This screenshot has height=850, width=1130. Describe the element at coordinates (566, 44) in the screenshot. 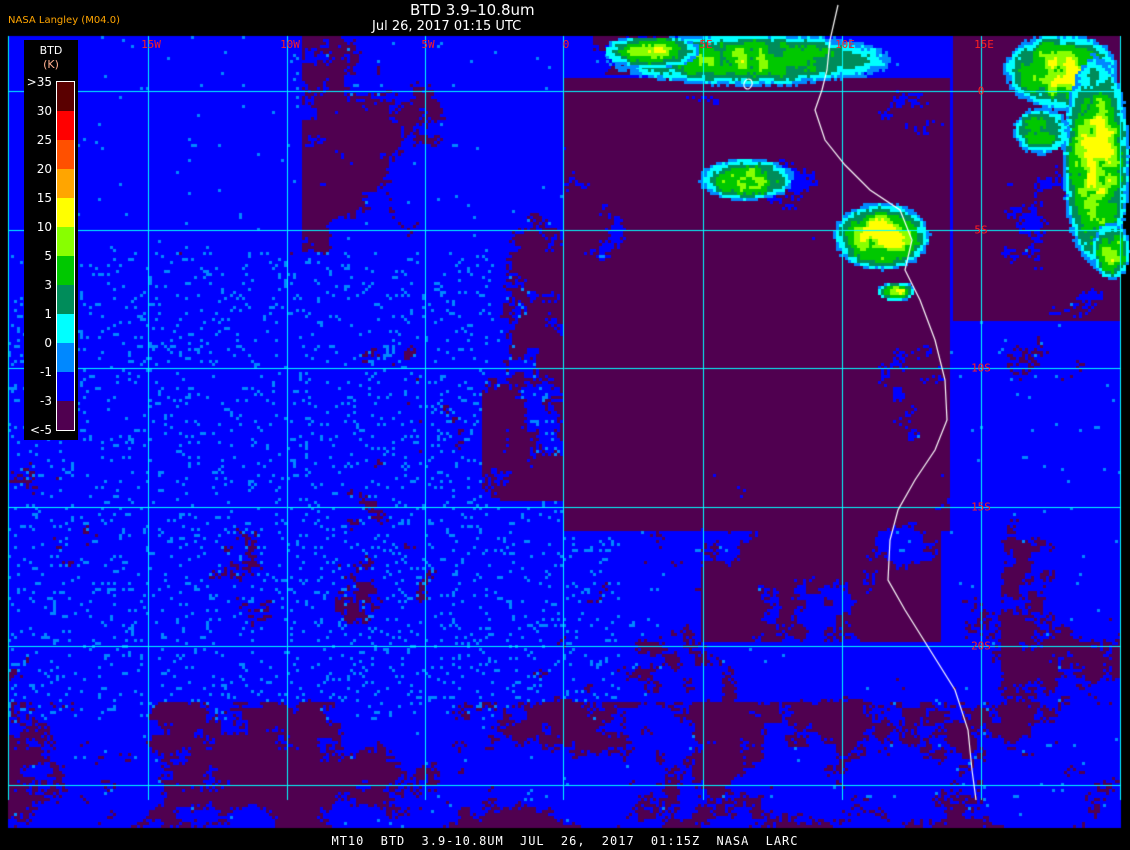

I see `longitude-label: 0` at that location.